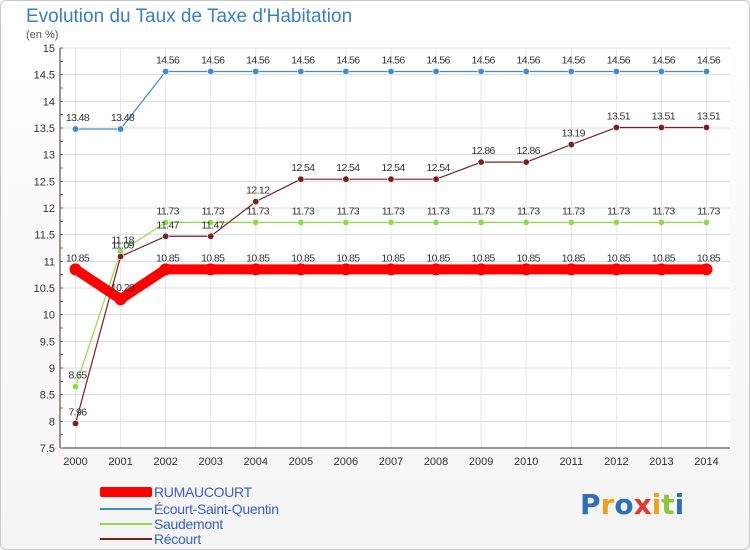 This screenshot has height=550, width=750. What do you see at coordinates (77, 376) in the screenshot?
I see `data-label: 8.65` at bounding box center [77, 376].